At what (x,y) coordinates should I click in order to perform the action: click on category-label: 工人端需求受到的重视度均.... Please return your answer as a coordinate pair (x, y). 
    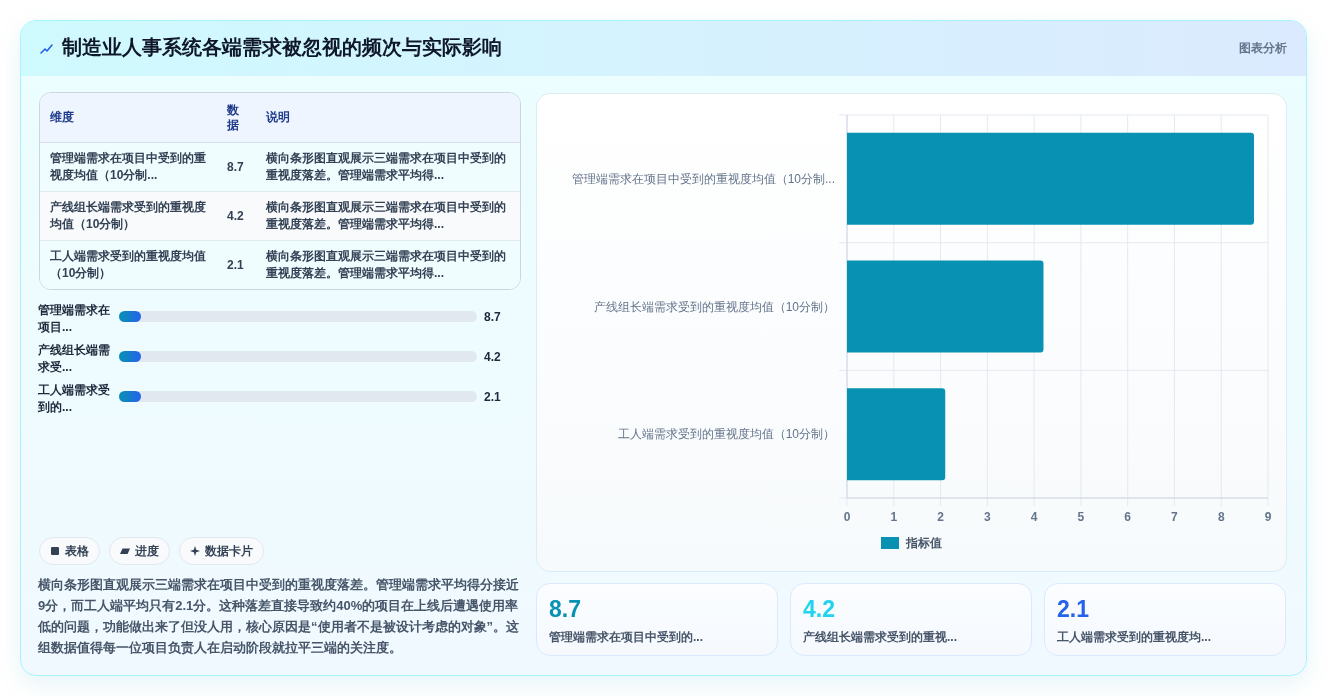
    Looking at the image, I should click on (1134, 637).